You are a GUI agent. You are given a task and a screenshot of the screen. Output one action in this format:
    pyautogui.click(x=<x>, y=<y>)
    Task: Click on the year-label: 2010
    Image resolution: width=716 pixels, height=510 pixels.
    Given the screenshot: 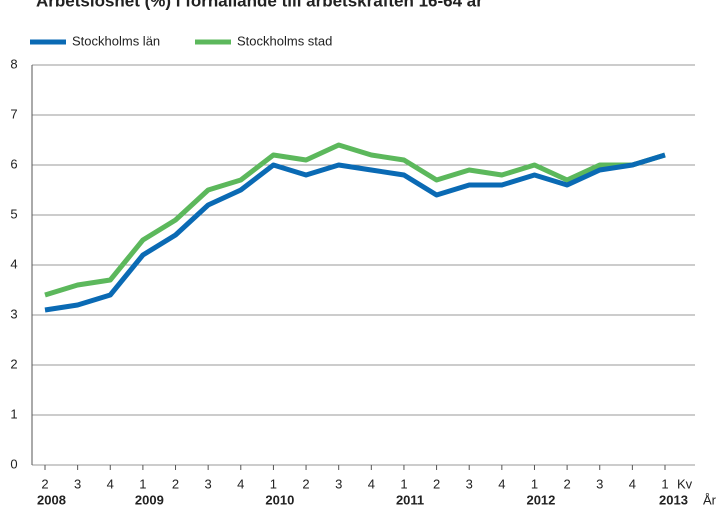 What is the action you would take?
    pyautogui.click(x=279, y=499)
    